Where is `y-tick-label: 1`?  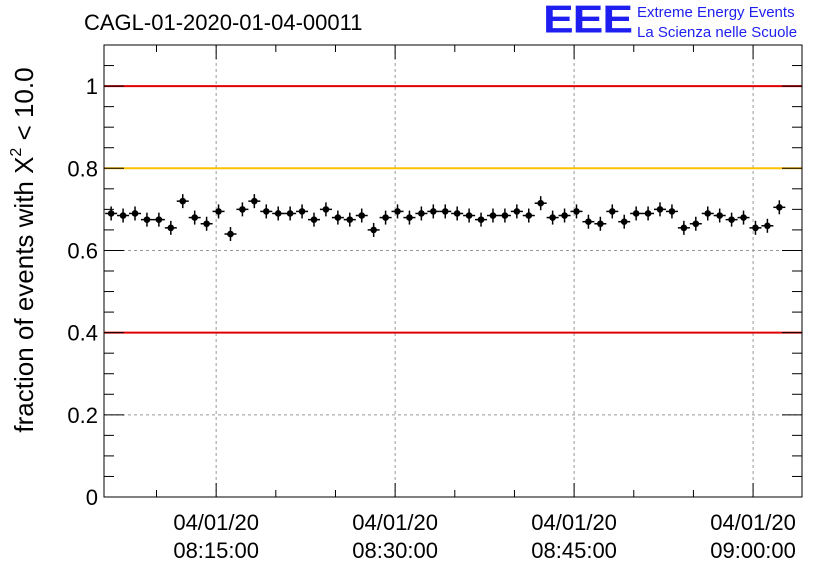
y-tick-label: 1 is located at coordinates (92, 86).